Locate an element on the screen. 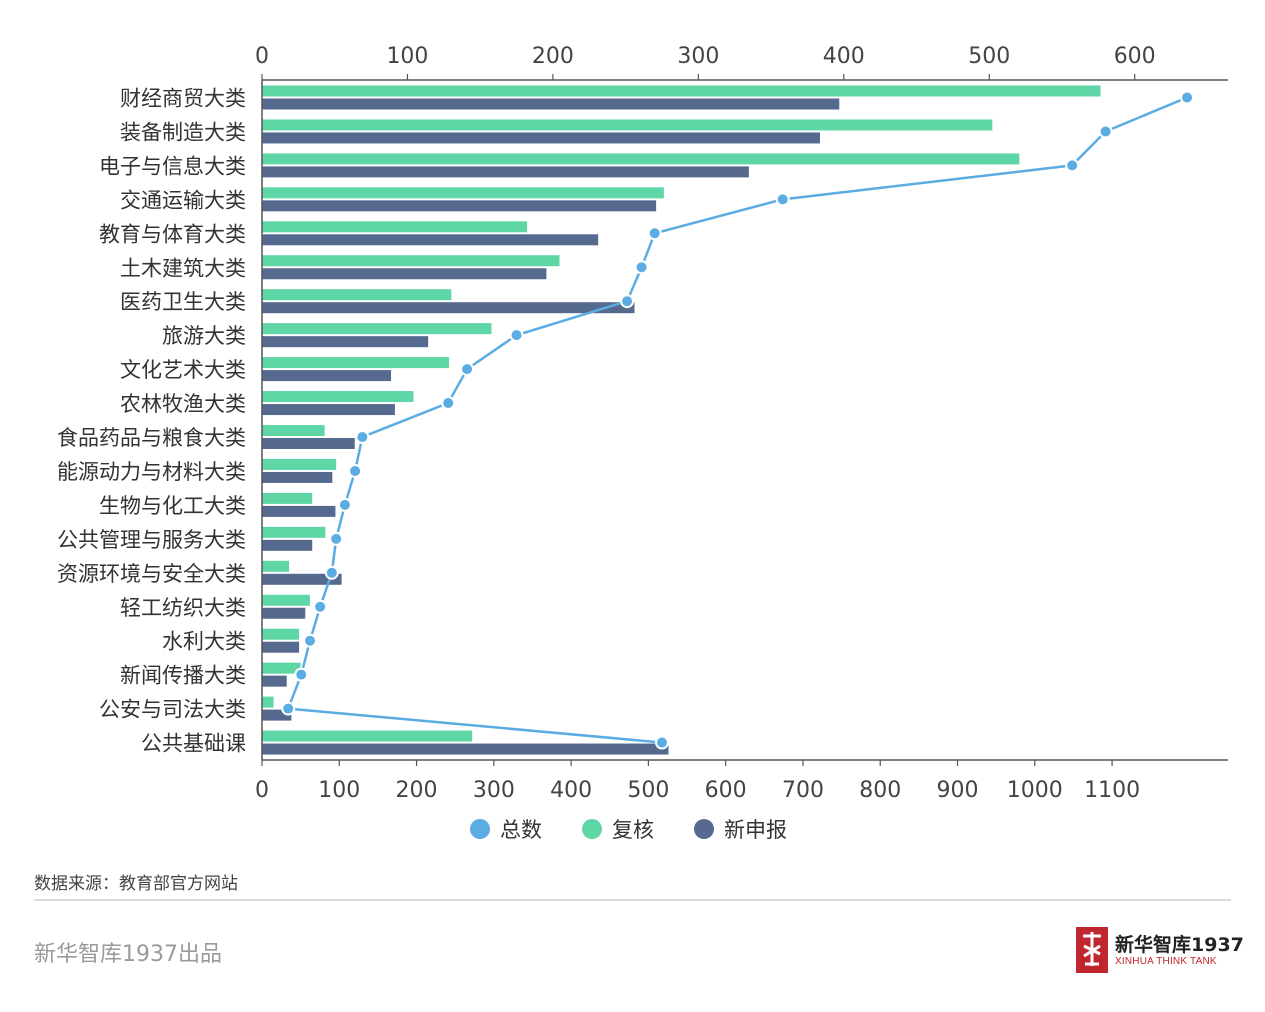 The image size is (1265, 1012). legend-label: 新申报 is located at coordinates (755, 830).